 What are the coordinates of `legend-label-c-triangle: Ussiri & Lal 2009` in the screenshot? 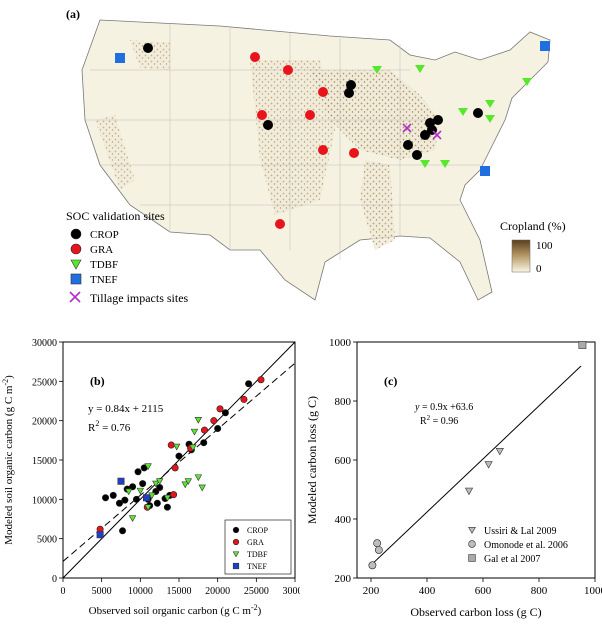 It's located at (520, 531).